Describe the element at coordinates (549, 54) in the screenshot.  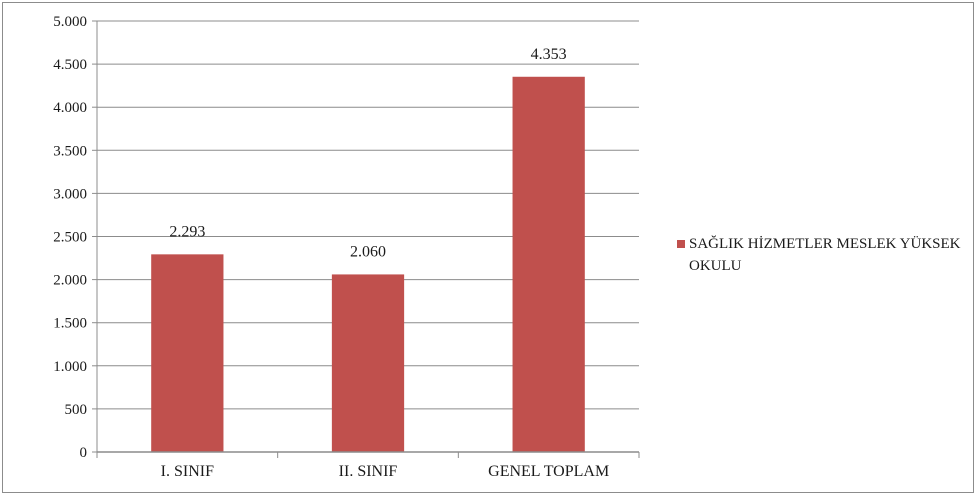
I see `data-label: 4.353` at that location.